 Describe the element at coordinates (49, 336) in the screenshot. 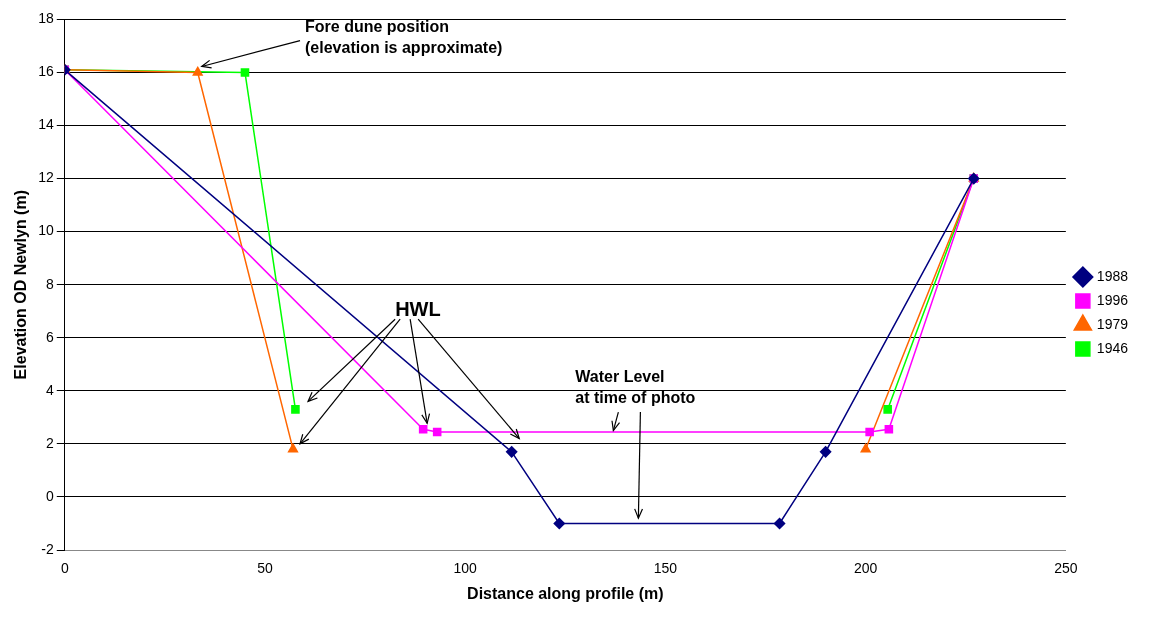

I see `y-tick-label: 6` at that location.